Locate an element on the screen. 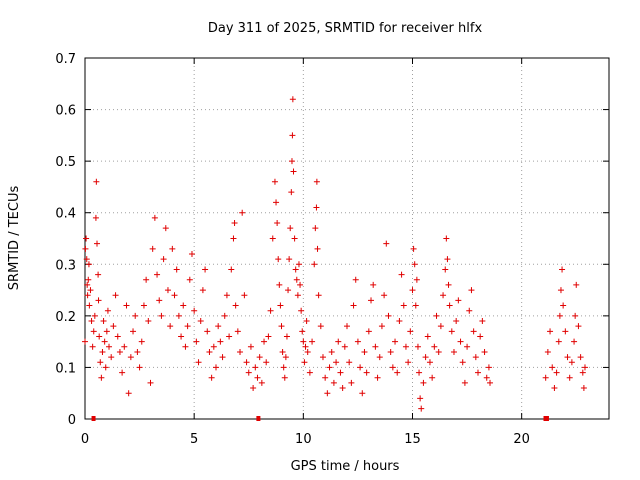 The image size is (640, 480). y-tick-label: 0.4 is located at coordinates (65, 214).